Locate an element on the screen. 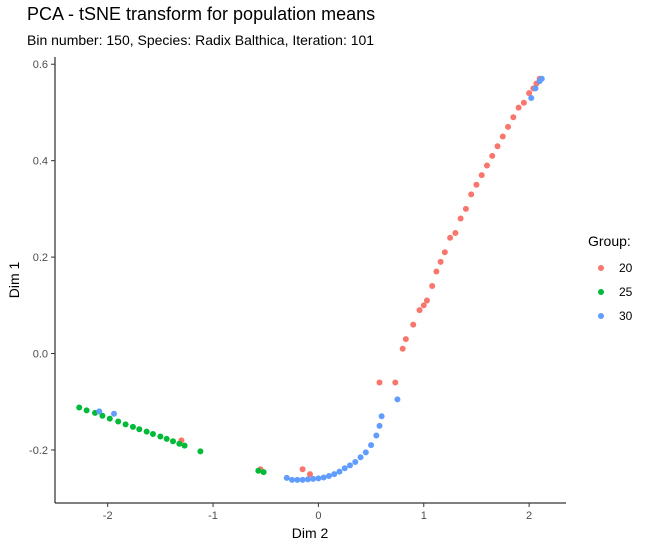 The image size is (650, 550). legend-label-20: 20 is located at coordinates (626, 268).